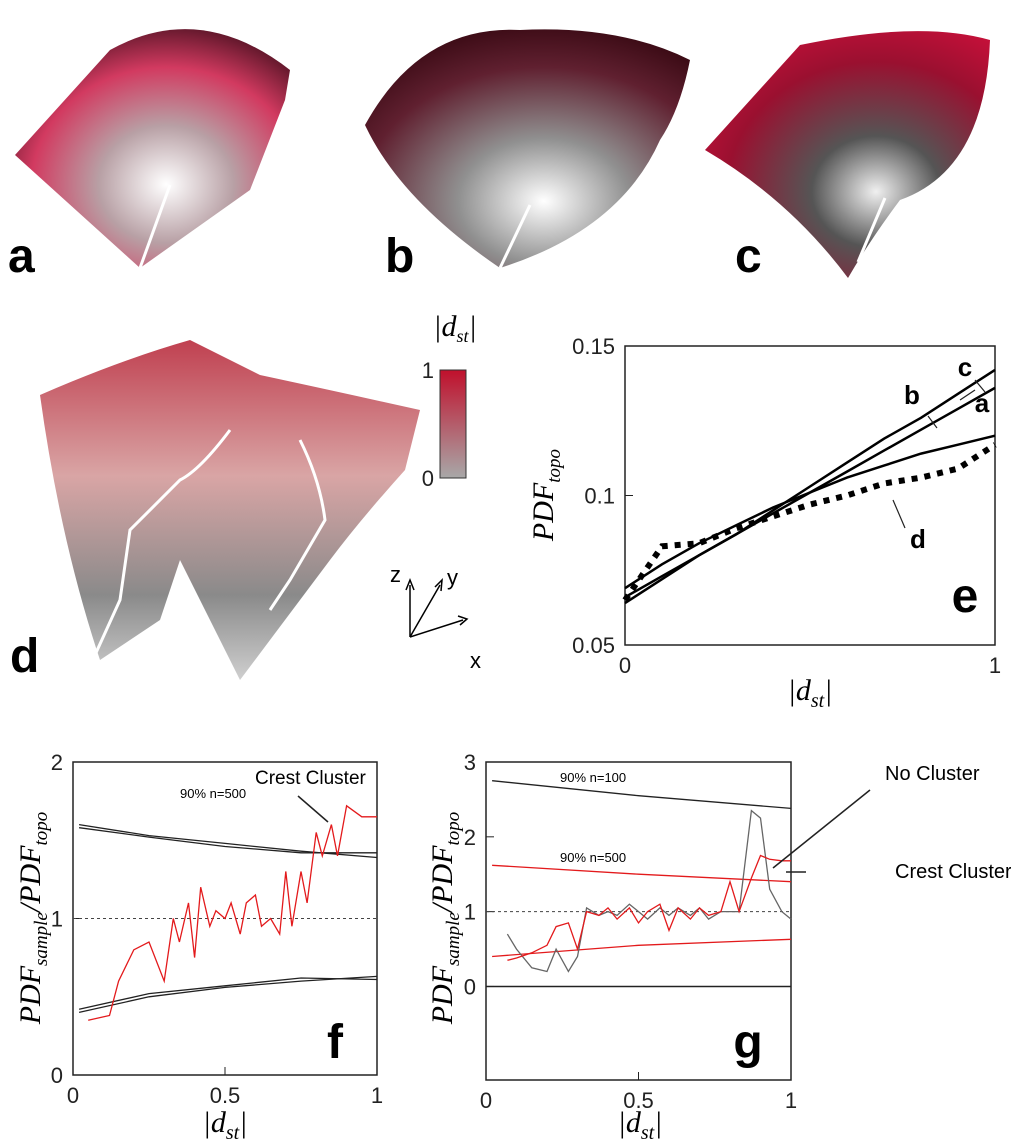 Image resolution: width=1011 pixels, height=1140 pixels. Describe the element at coordinates (748, 256) in the screenshot. I see `panel-label: c` at that location.